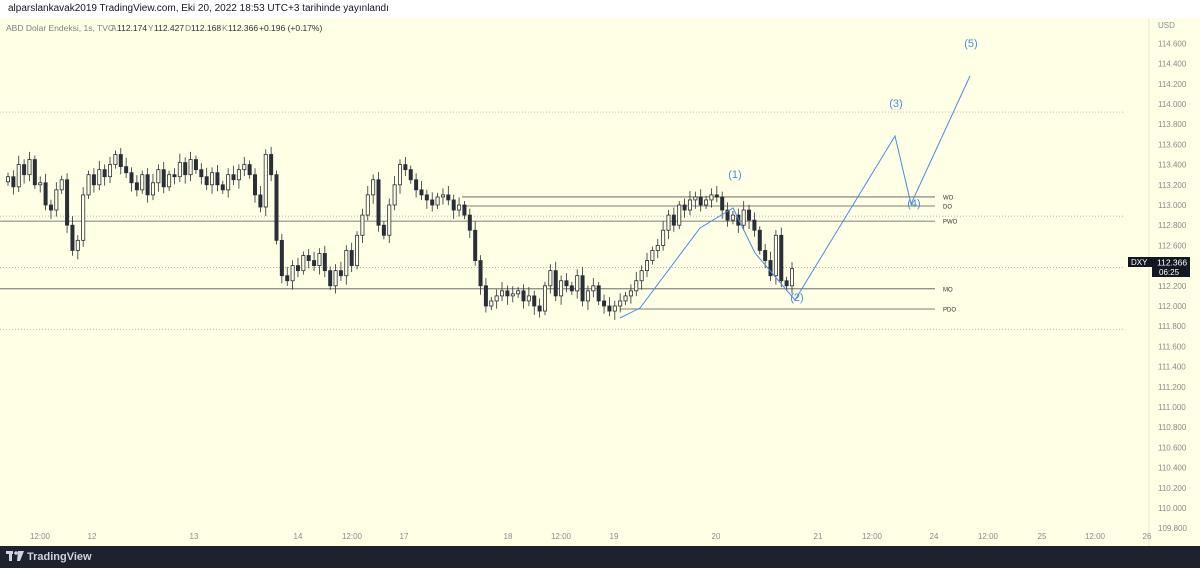 Image resolution: width=1200 pixels, height=568 pixels. What do you see at coordinates (508, 536) in the screenshot?
I see `x-tick-label: 18` at bounding box center [508, 536].